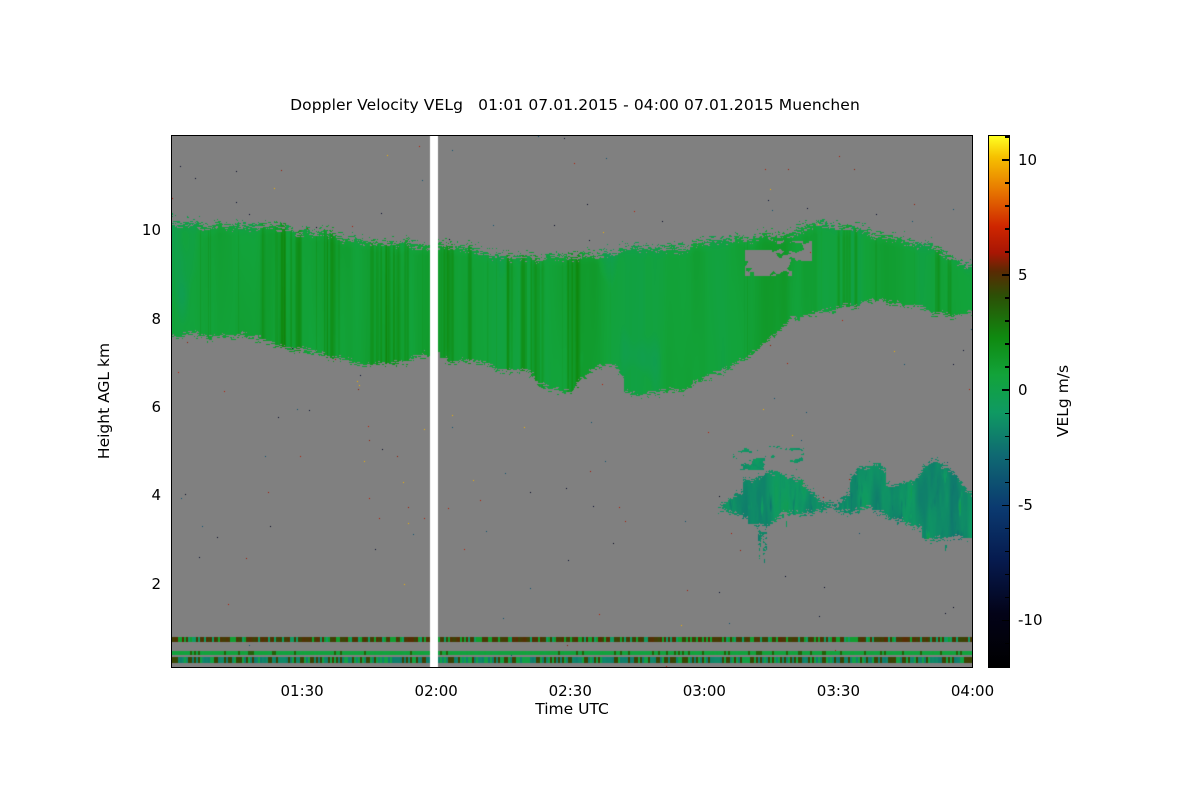  What do you see at coordinates (104, 401) in the screenshot?
I see `y-axis-title: Height AGL km` at bounding box center [104, 401].